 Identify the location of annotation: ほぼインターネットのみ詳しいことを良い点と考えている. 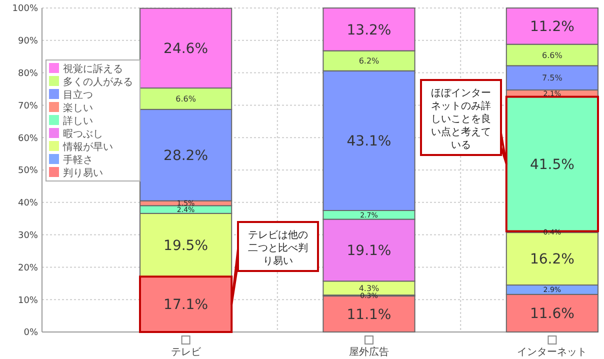
(461, 119).